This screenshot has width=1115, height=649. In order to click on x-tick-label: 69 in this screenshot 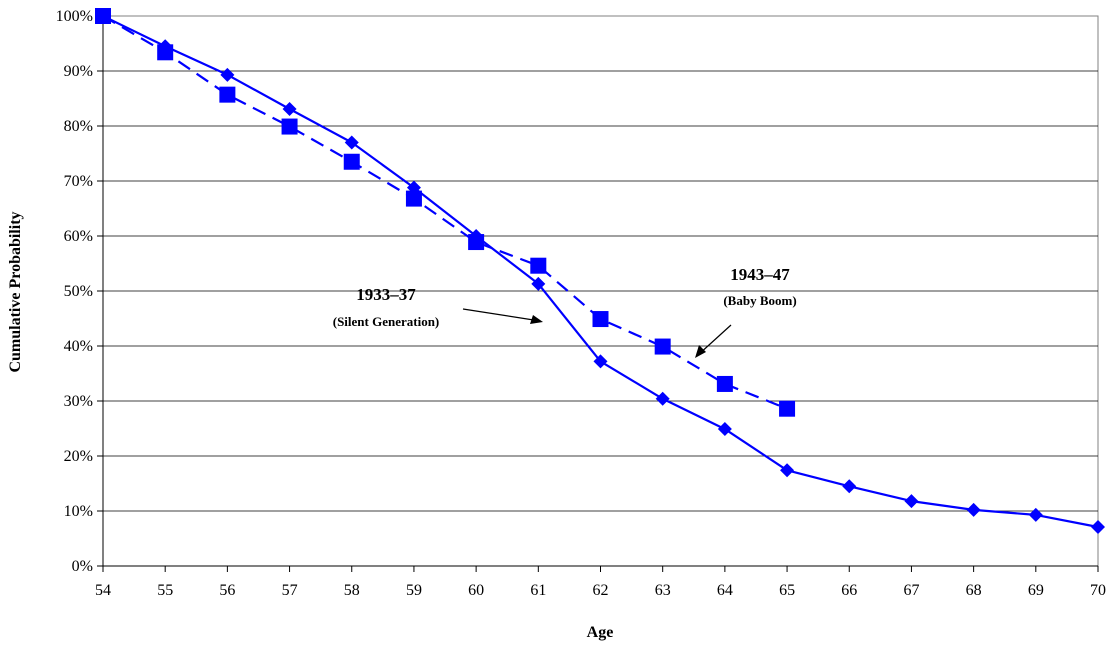, I will do `click(1036, 590)`.